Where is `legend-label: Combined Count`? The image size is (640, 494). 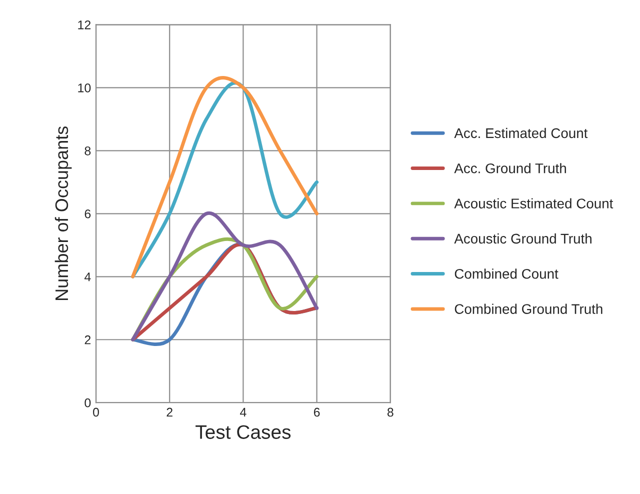
legend-label: Combined Count is located at coordinates (506, 273).